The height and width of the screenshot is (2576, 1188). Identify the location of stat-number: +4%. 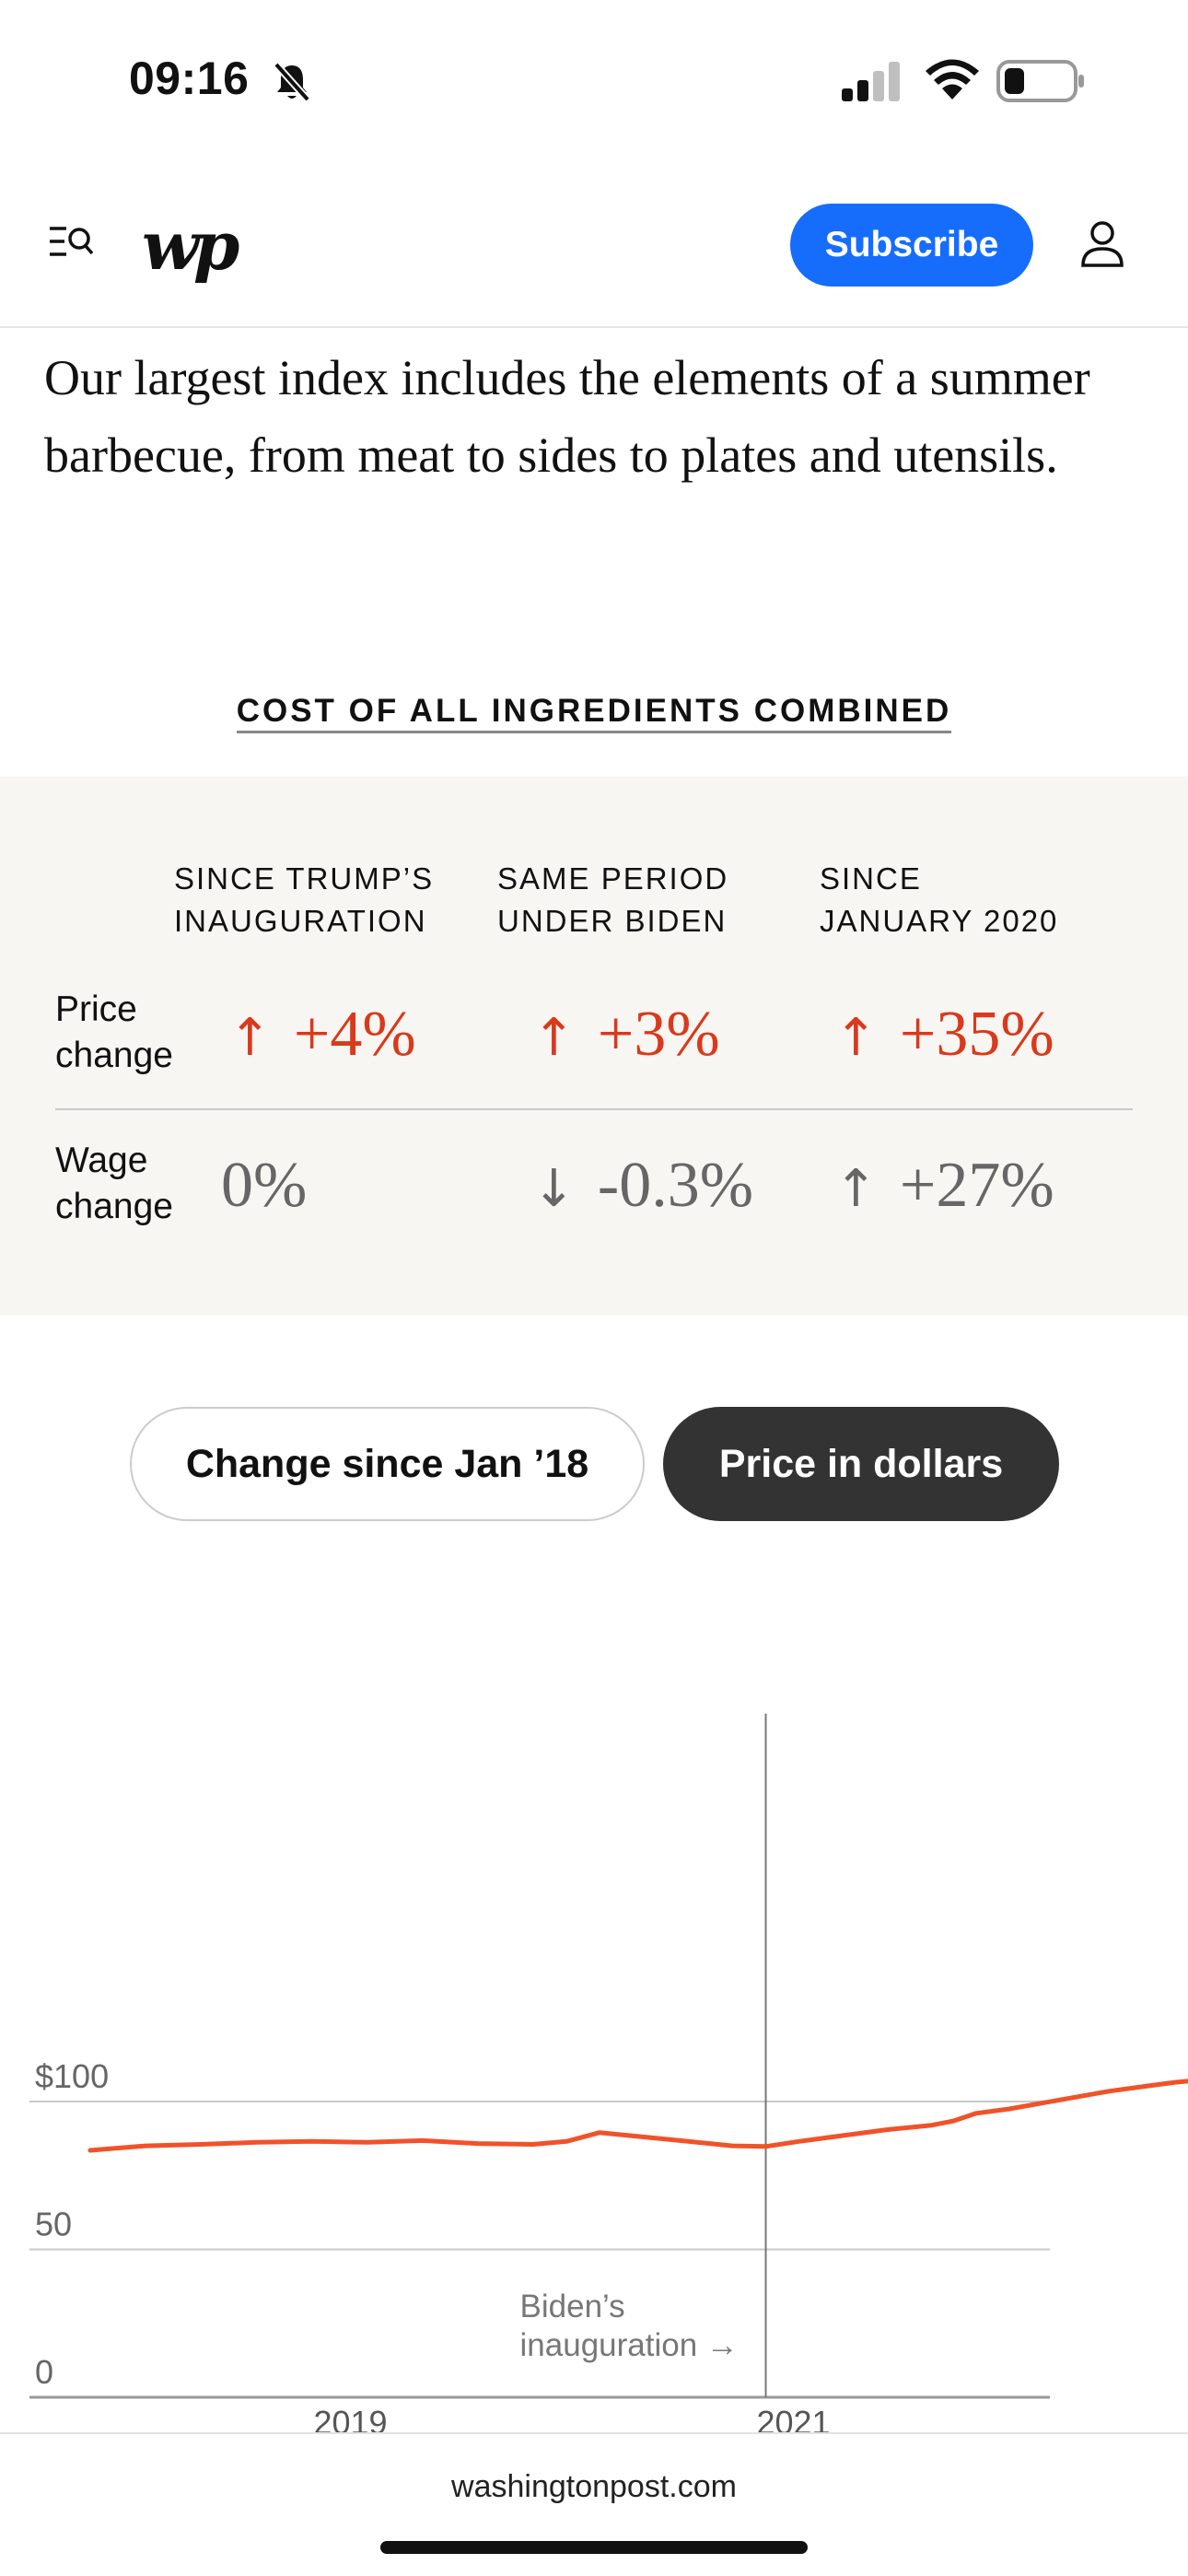
(354, 1034).